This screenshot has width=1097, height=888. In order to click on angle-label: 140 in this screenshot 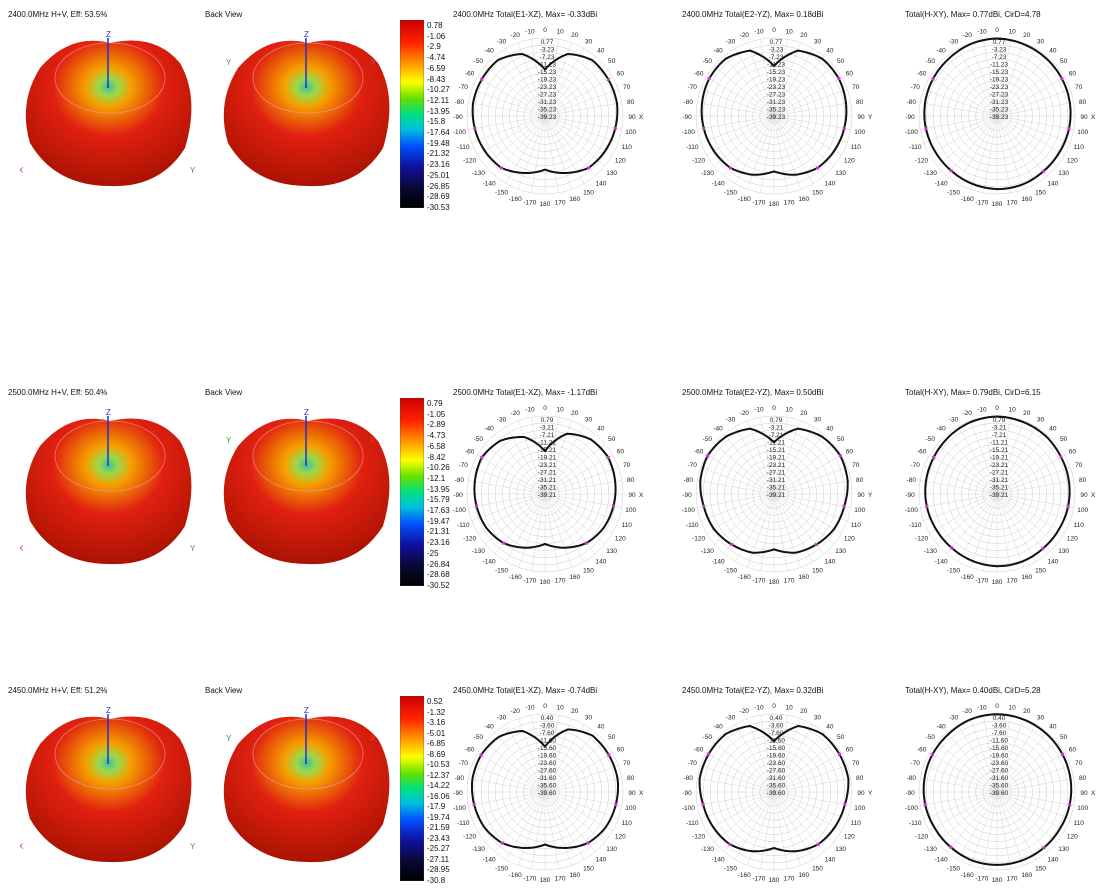, I will do `click(1052, 860)`.